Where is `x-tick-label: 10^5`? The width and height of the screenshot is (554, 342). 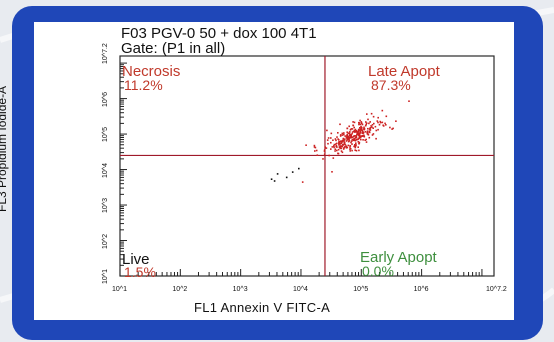
x-tick-label: 10^5 is located at coordinates (361, 289).